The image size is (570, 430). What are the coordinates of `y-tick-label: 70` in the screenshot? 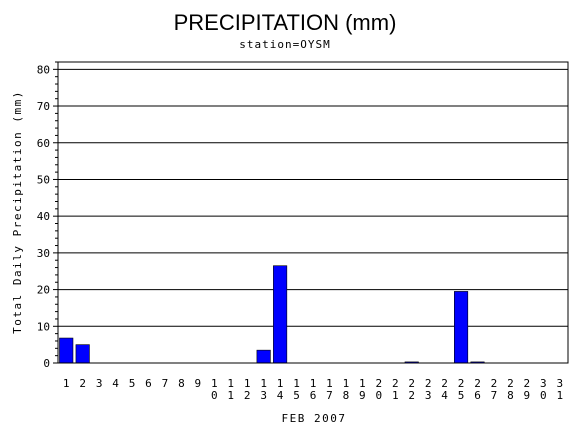 It's located at (43, 106).